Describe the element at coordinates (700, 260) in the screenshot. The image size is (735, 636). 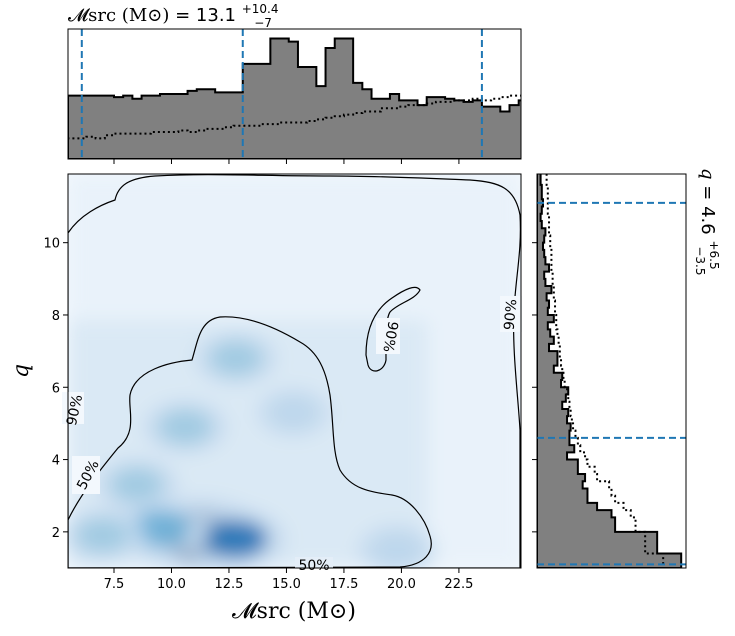
I see `right-title-lower: −3.5` at that location.